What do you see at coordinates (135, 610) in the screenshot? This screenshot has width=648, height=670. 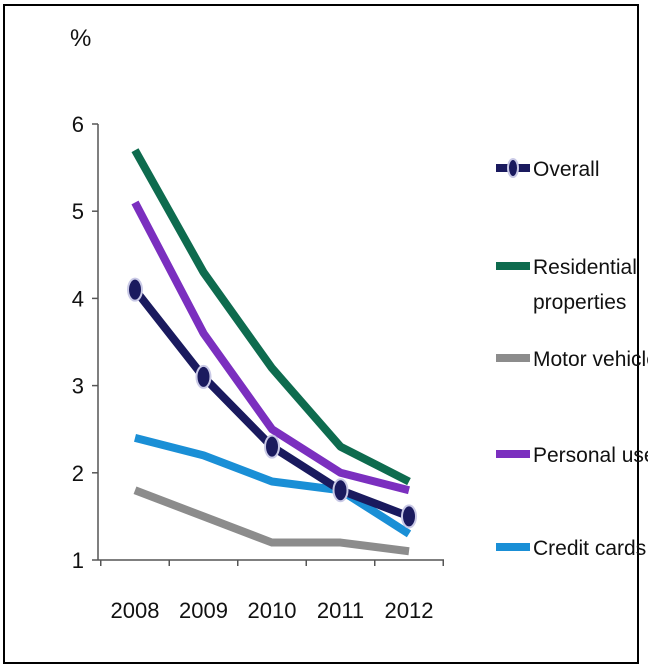 I see `x-tick-label: 2008` at bounding box center [135, 610].